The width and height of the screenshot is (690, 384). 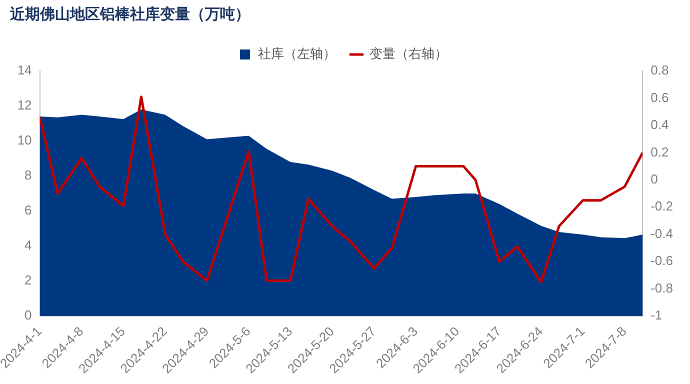 What do you see at coordinates (659, 124) in the screenshot?
I see `y2-tick-label: 0.4` at bounding box center [659, 124].